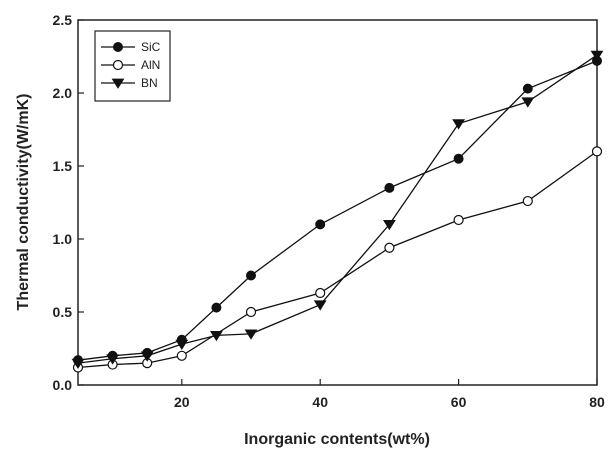 The image size is (611, 453). I want to click on legend-marker-aln, so click(118, 65).